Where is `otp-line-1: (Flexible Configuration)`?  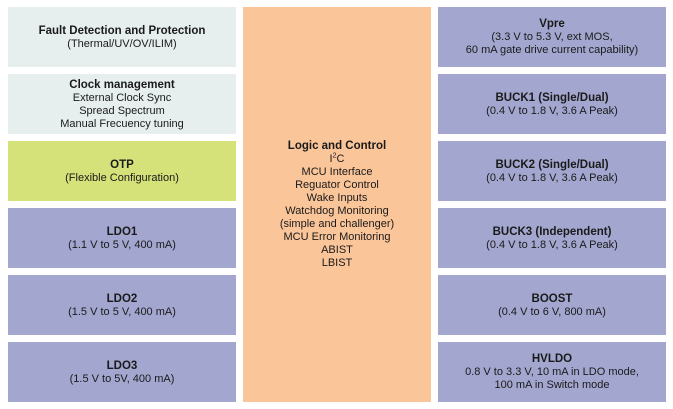 otp-line-1: (Flexible Configuration) is located at coordinates (122, 177).